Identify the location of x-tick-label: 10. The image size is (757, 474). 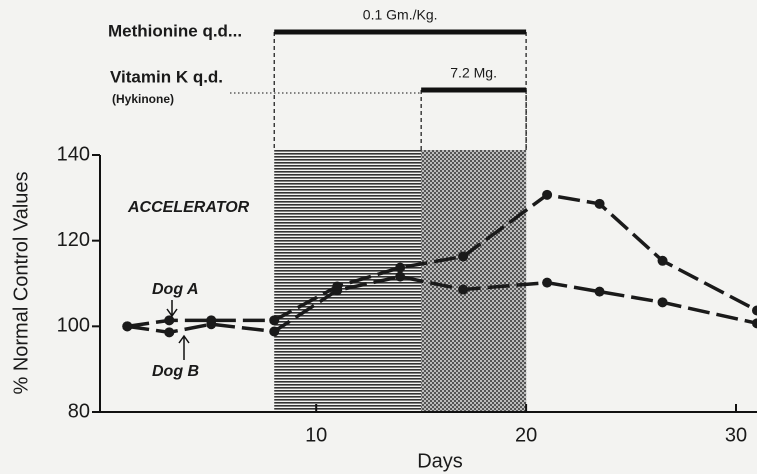
(316, 435).